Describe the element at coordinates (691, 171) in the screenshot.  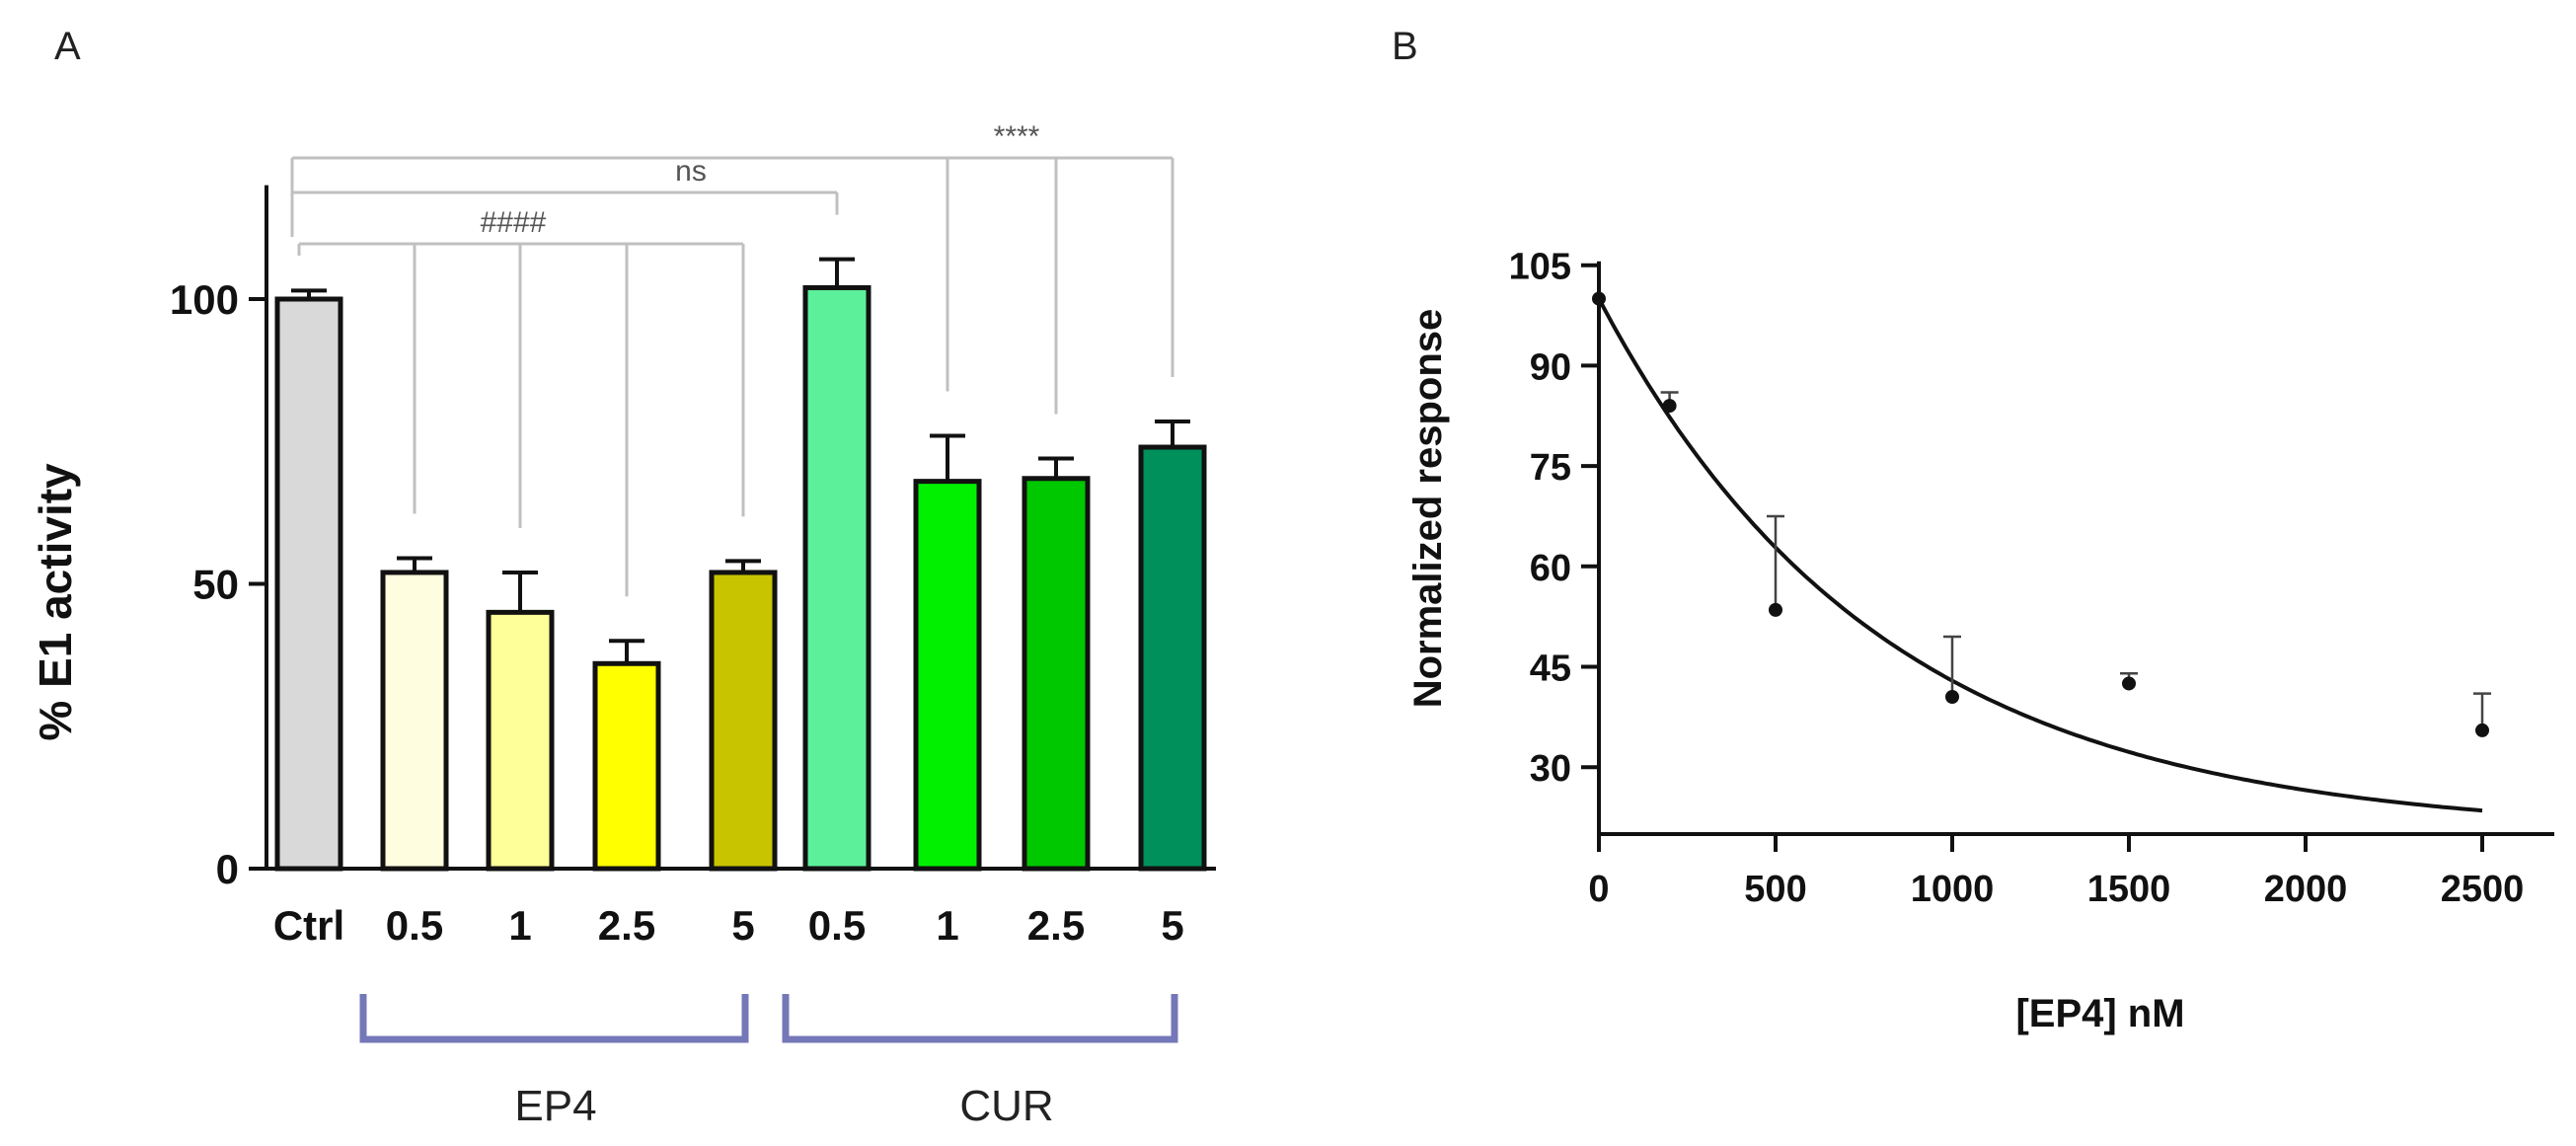
I see `significance-label: ns` at that location.